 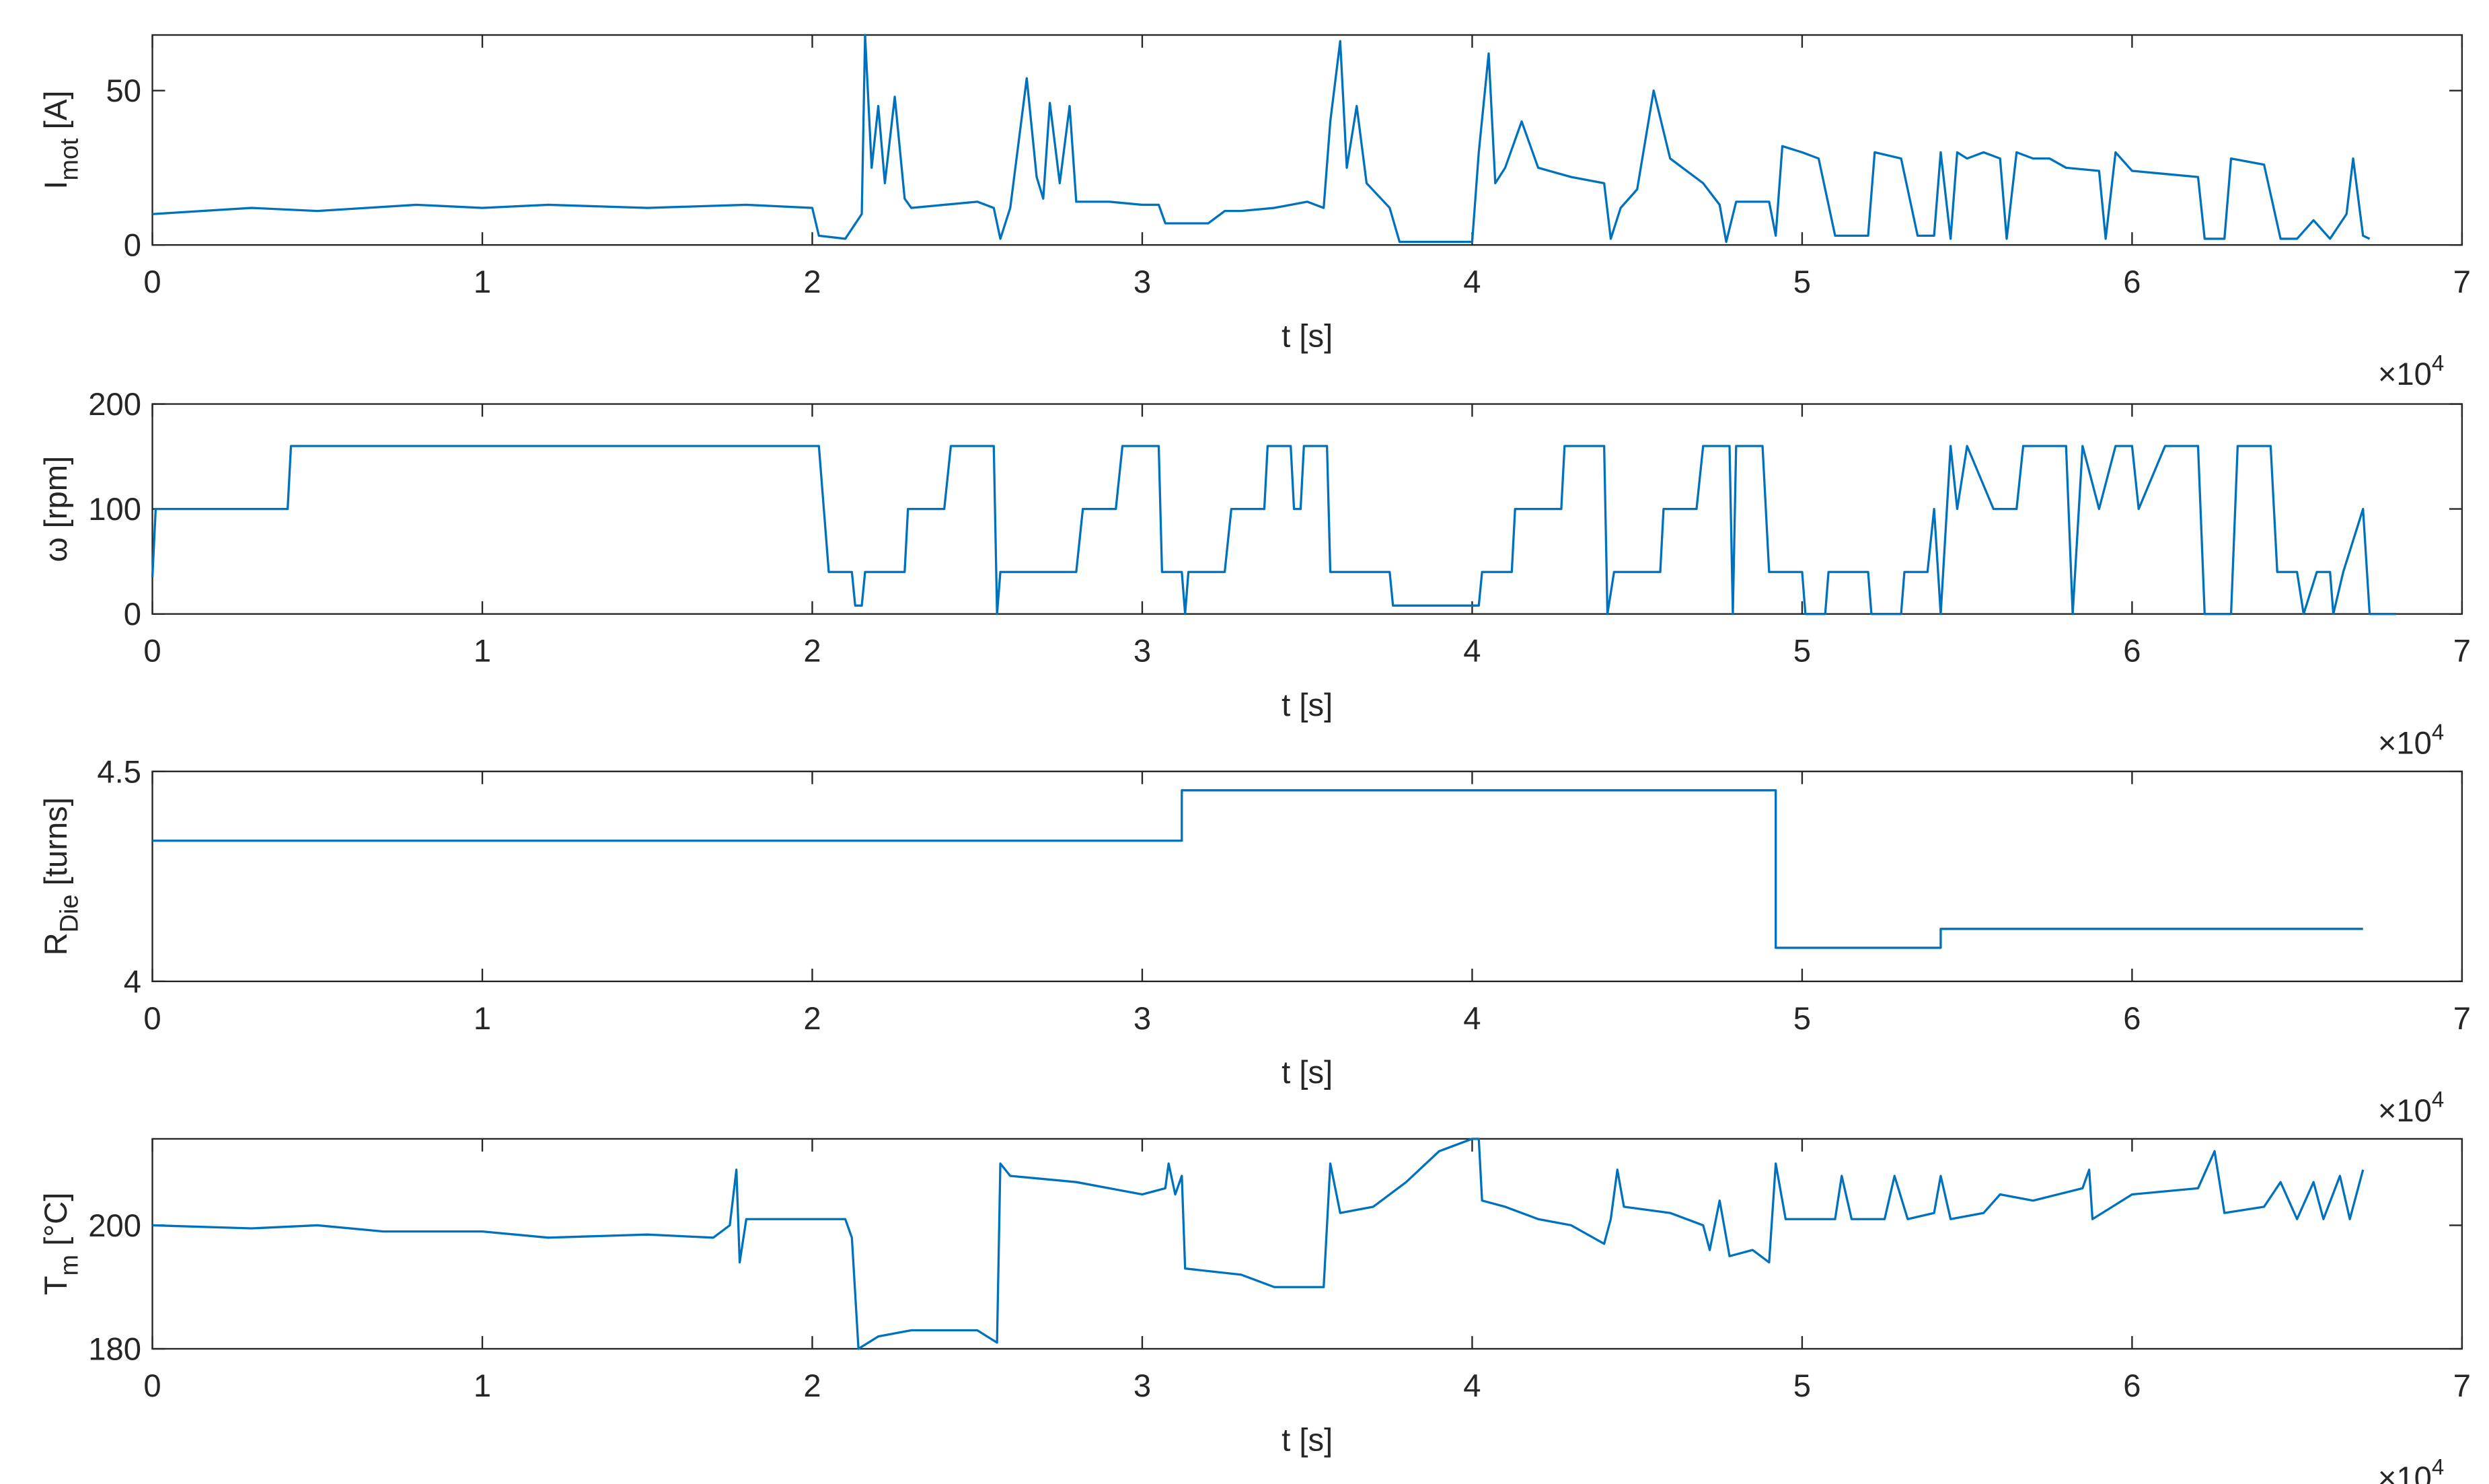 I want to click on y-label-main: ω, so click(x=56, y=549).